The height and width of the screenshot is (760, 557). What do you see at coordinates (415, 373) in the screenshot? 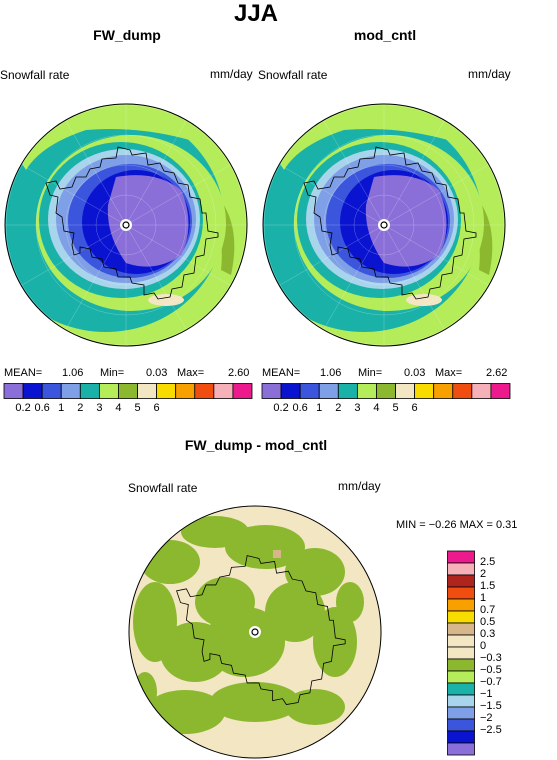
I see `stat-min-value-mod-cntl: 0.03` at bounding box center [415, 373].